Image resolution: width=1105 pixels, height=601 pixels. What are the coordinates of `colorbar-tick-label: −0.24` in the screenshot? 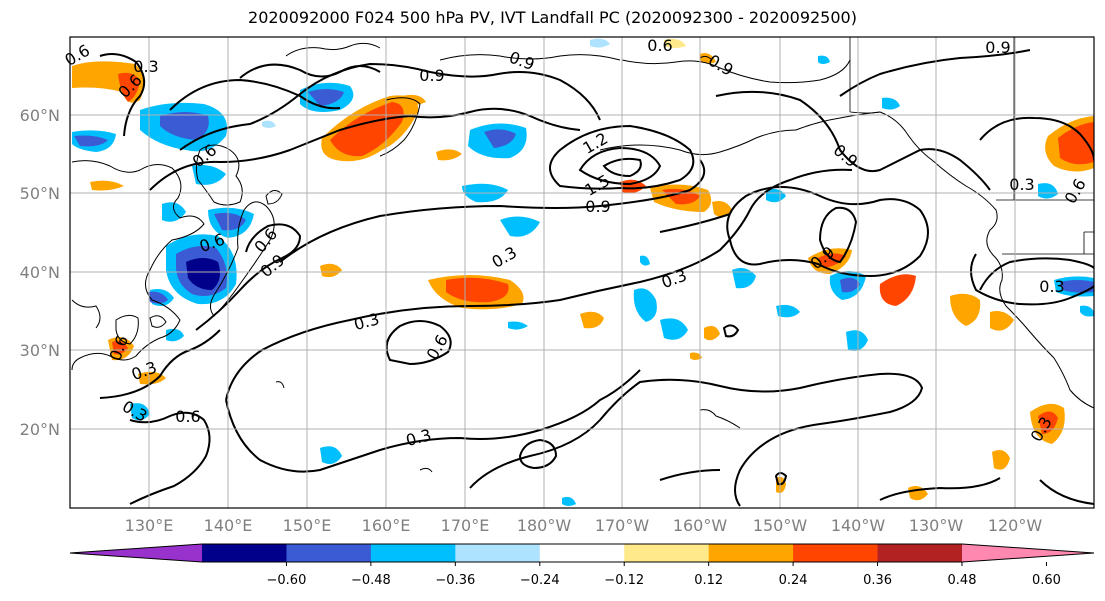 It's located at (540, 580).